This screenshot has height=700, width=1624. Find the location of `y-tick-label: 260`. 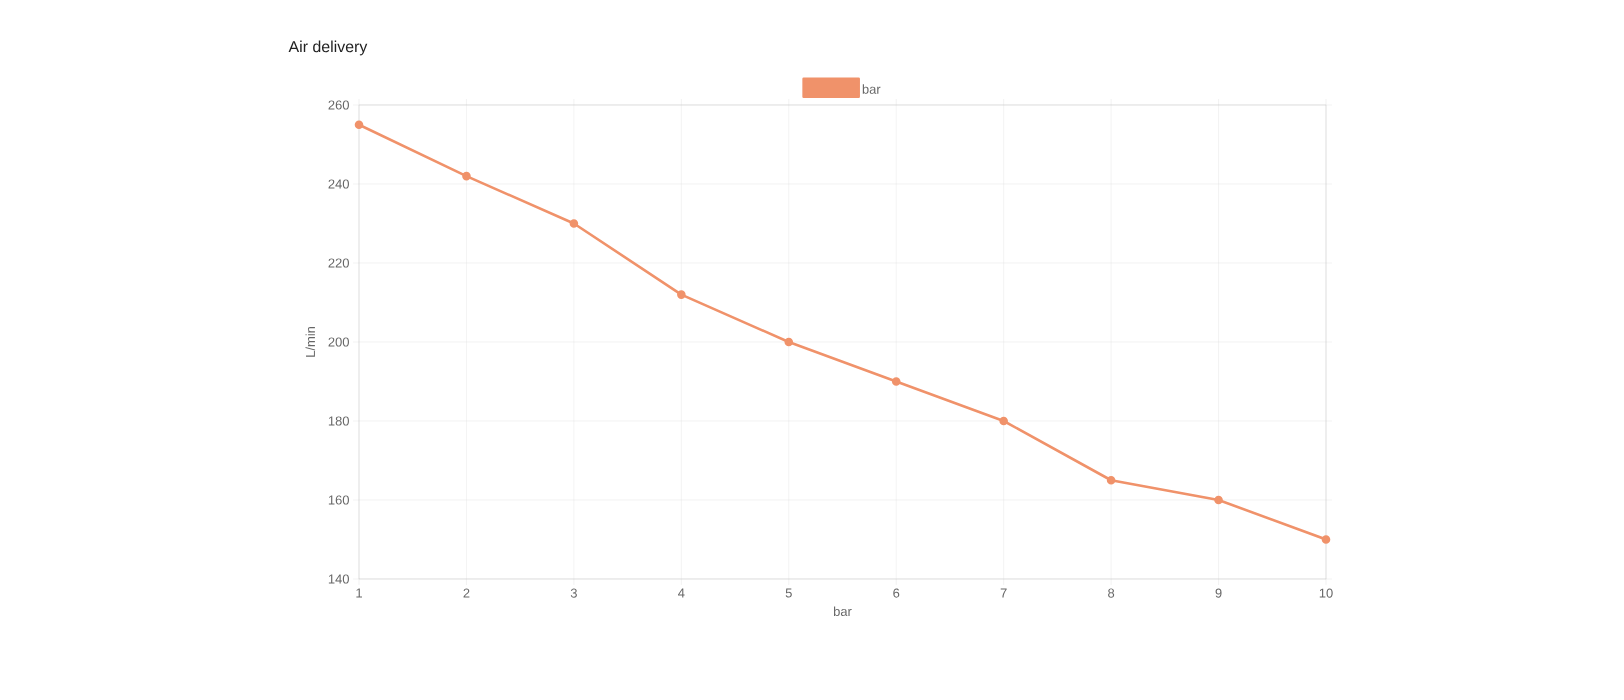

y-tick-label: 260 is located at coordinates (338, 105).